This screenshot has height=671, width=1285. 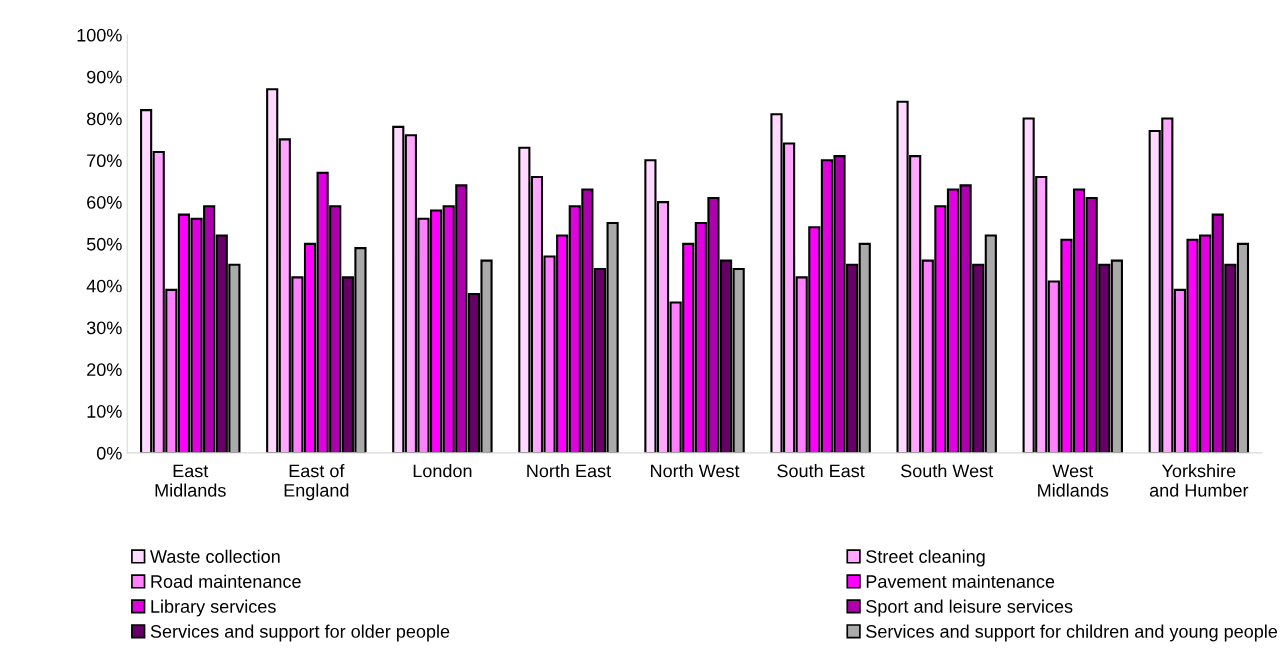 What do you see at coordinates (104, 411) in the screenshot?
I see `y-tick-label: 10%` at bounding box center [104, 411].